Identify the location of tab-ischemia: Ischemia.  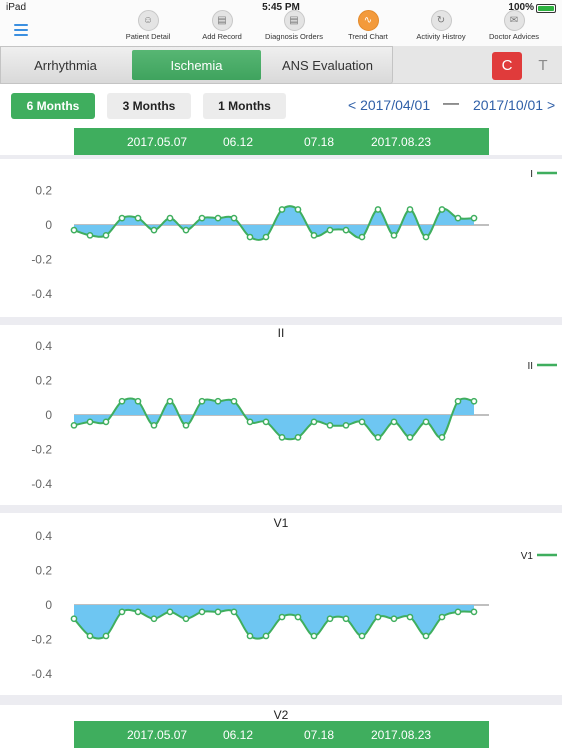
(196, 65).